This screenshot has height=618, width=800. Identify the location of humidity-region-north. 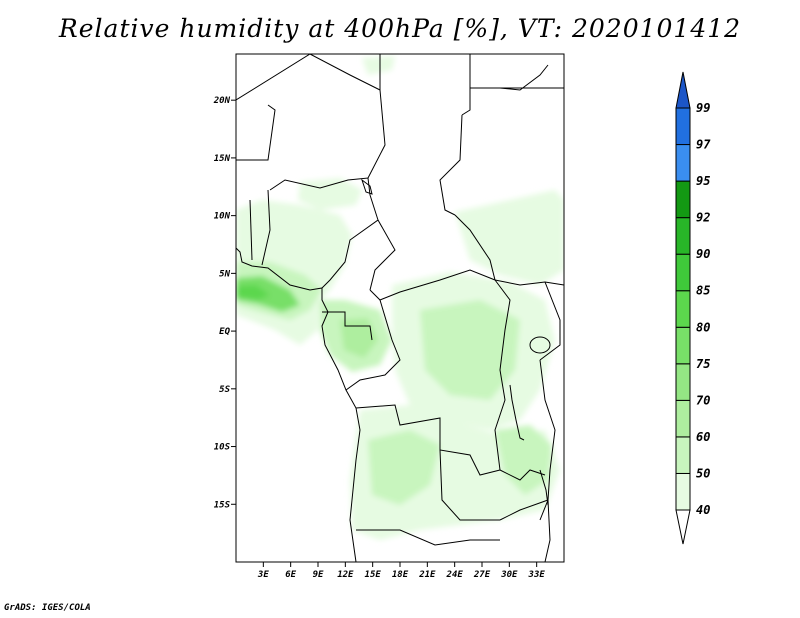
(378, 65).